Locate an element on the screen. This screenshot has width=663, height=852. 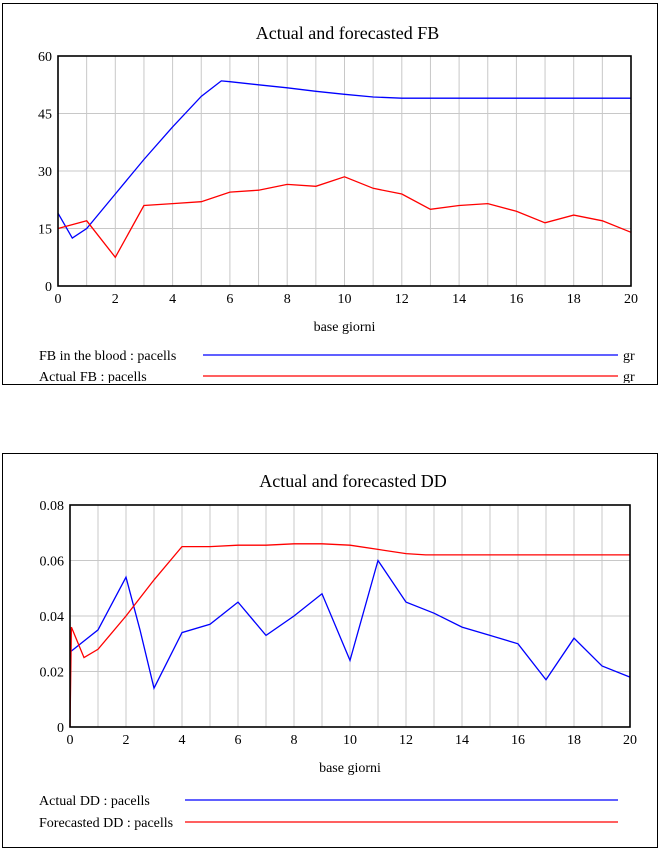
y-tick-label: 30 is located at coordinates (45, 172).